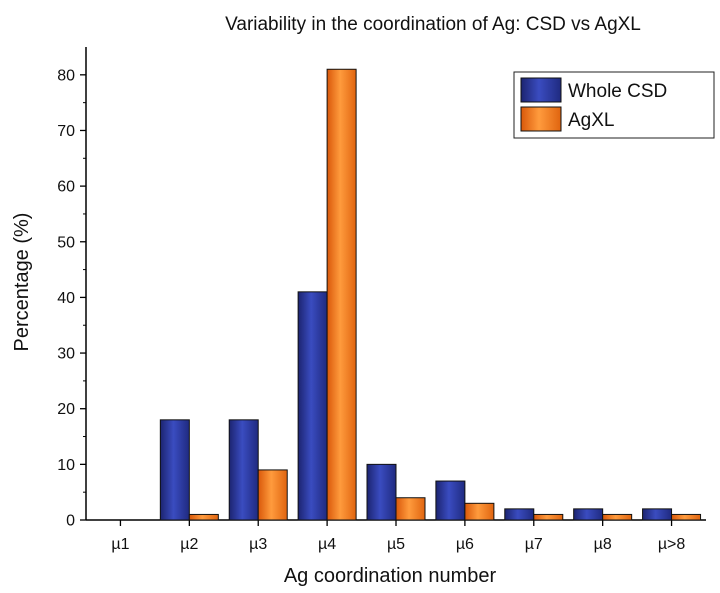 This screenshot has width=720, height=593. Describe the element at coordinates (603, 544) in the screenshot. I see `x-tick-label: µ8` at that location.